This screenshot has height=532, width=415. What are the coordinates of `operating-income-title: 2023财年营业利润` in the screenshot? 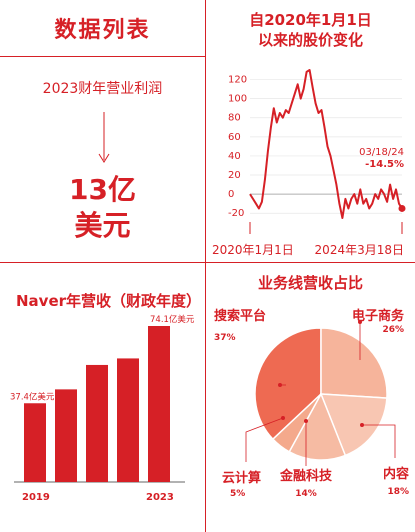 It's located at (102, 89).